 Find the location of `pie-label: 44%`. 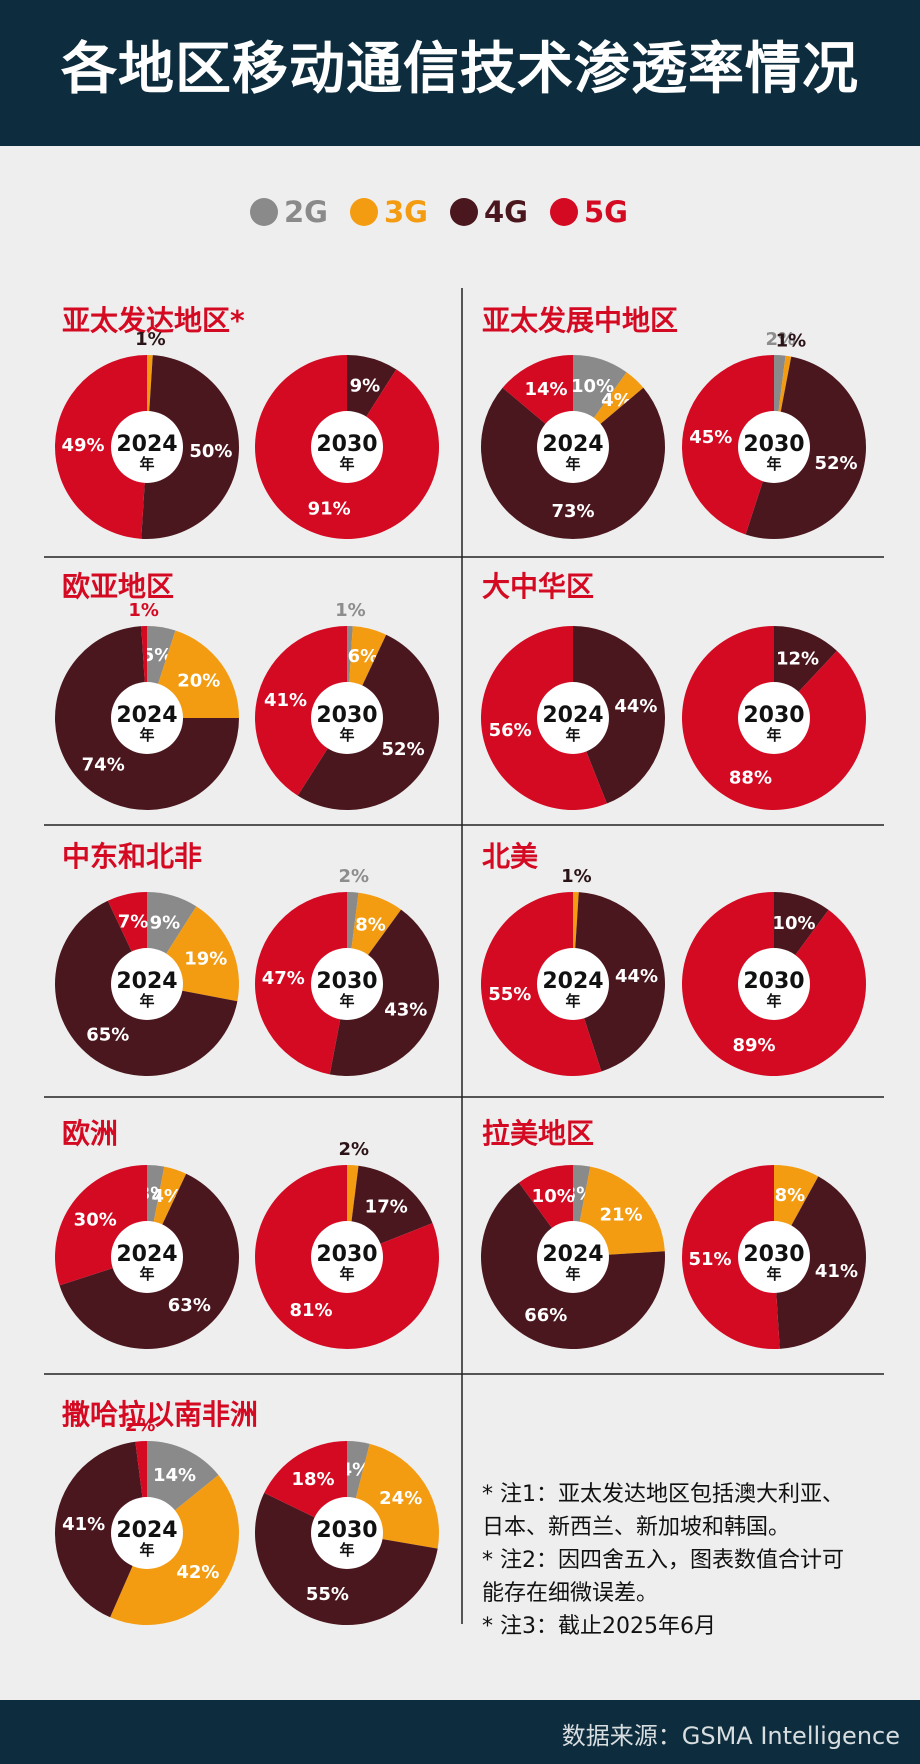

pie-label: 44% is located at coordinates (636, 976).